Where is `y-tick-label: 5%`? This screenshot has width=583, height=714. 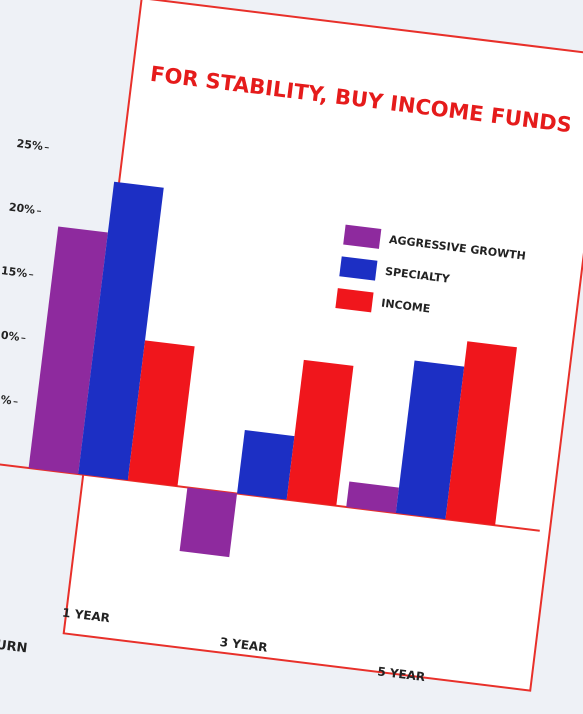 y-tick-label: 5% is located at coordinates (6, 399).